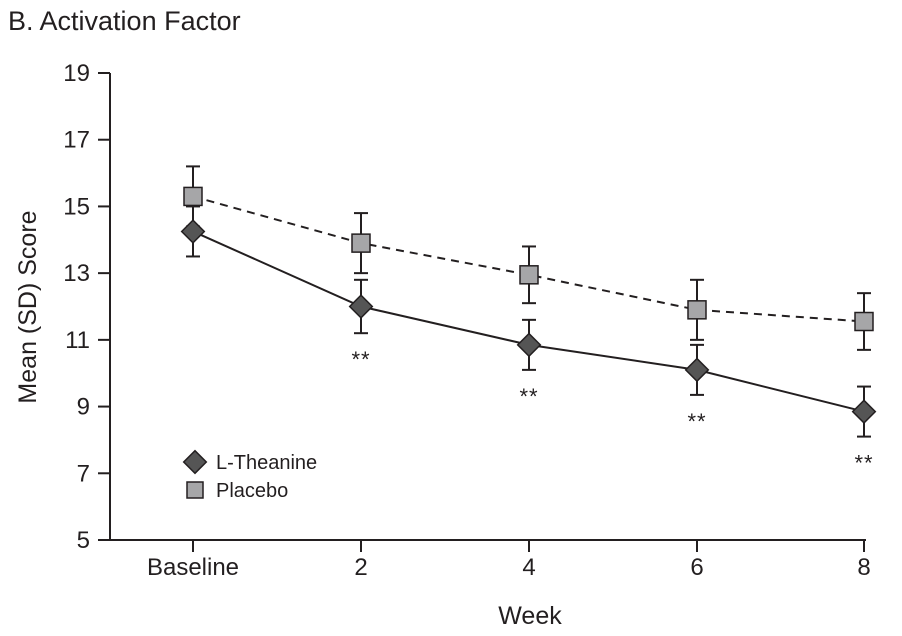  I want to click on legend-marker-square, so click(195, 490).